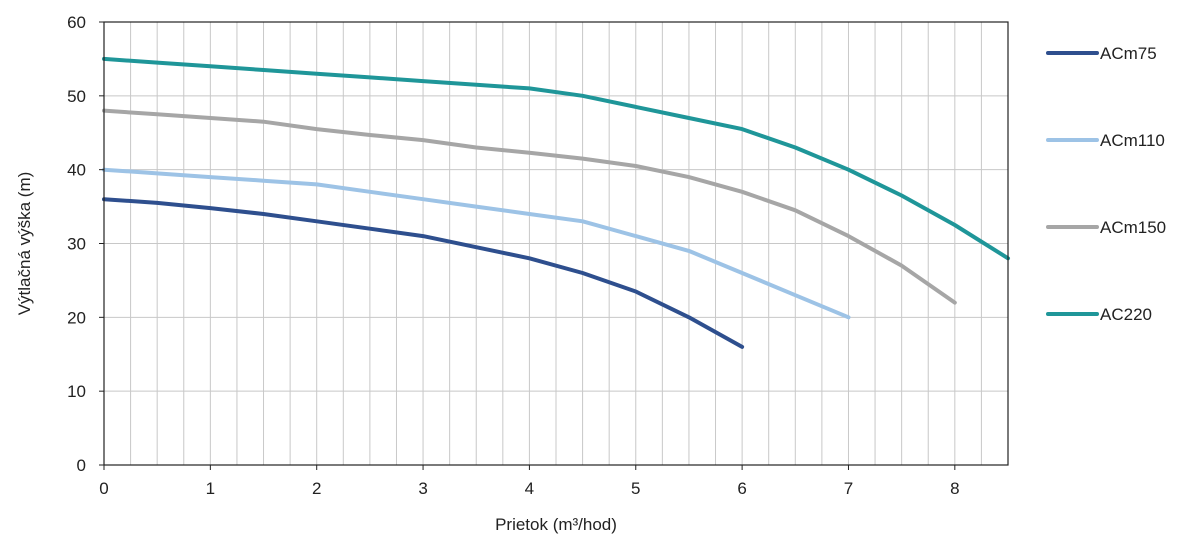 The height and width of the screenshot is (536, 1184). What do you see at coordinates (556, 524) in the screenshot?
I see `x-axis-title: Prietok (m³/hod)` at bounding box center [556, 524].